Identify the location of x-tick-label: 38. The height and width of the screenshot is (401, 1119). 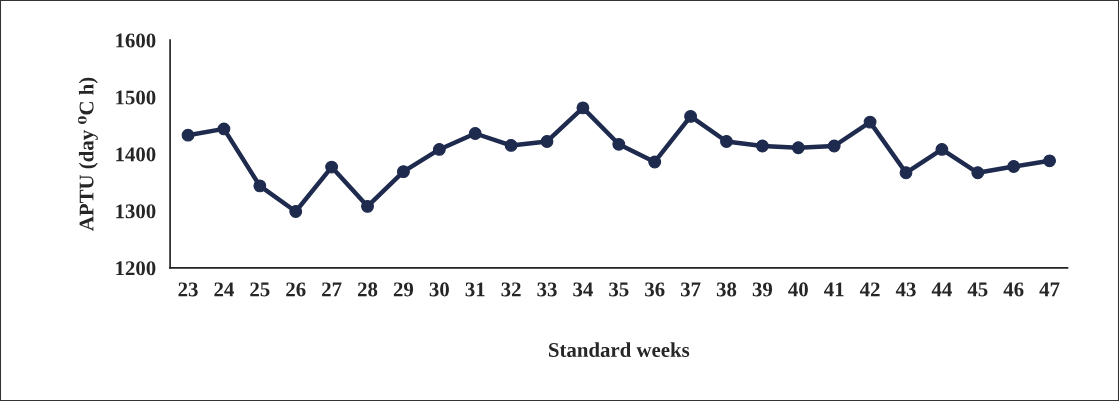
(726, 289).